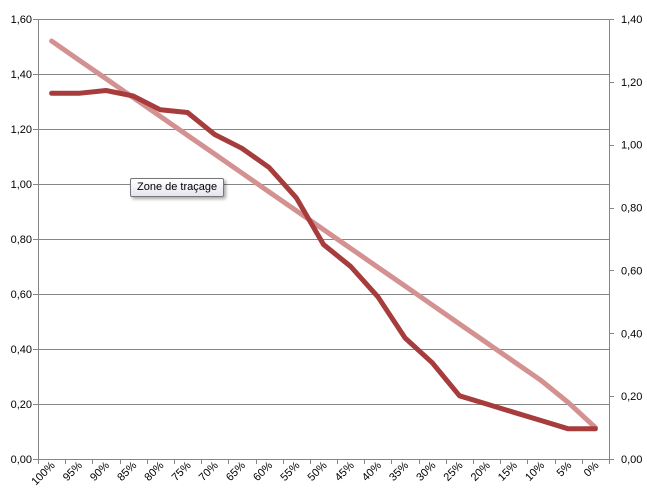 This screenshot has width=647, height=502. What do you see at coordinates (21, 75) in the screenshot?
I see `left-tick-label: 1,40` at bounding box center [21, 75].